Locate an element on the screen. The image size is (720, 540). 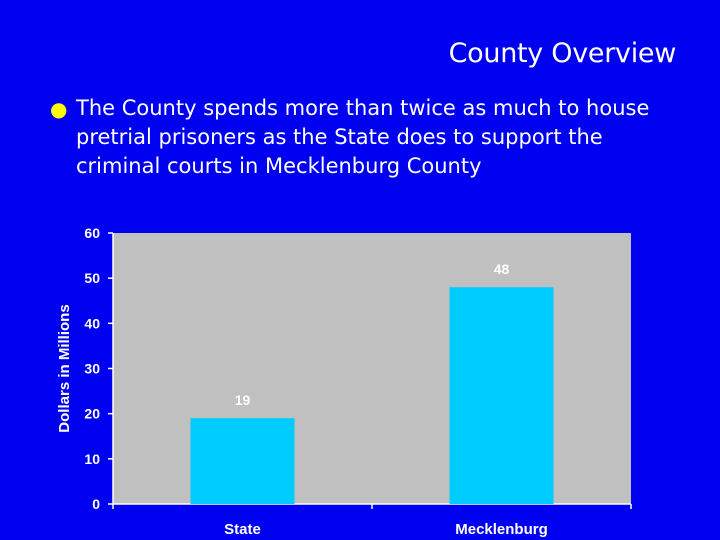
y-tick-label: 60 is located at coordinates (92, 233).